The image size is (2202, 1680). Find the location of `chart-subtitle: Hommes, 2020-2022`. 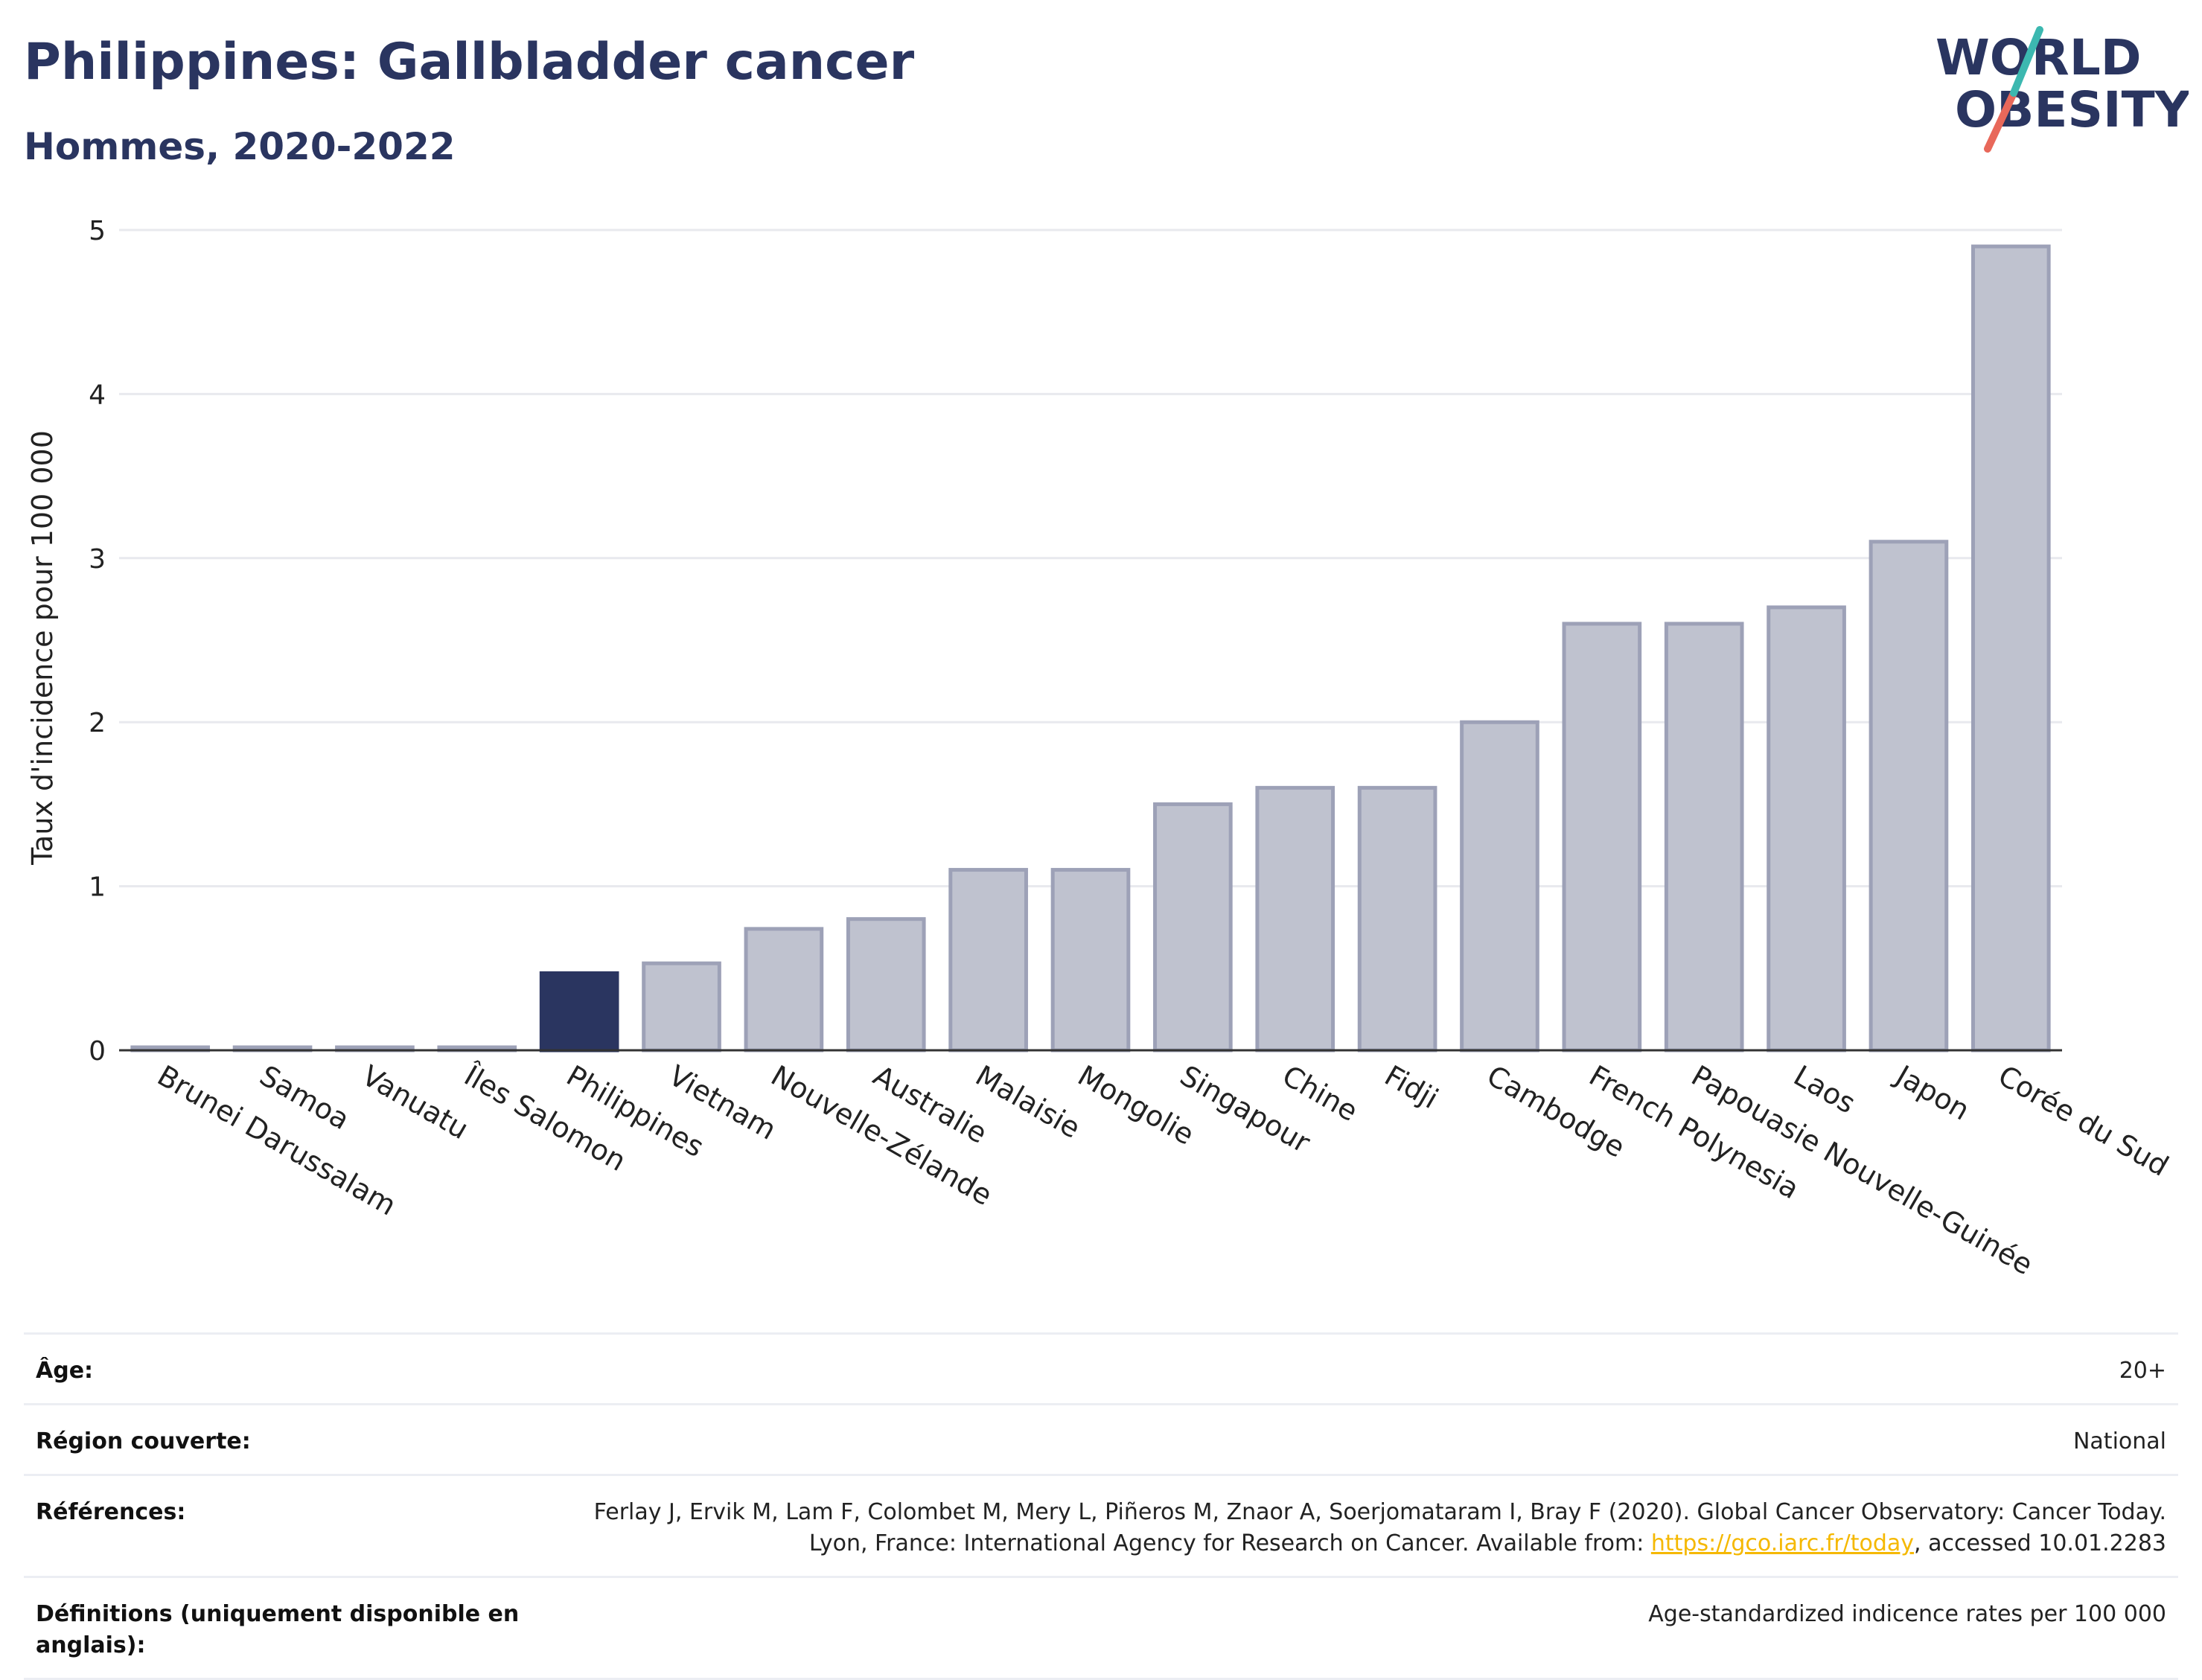

chart-subtitle: Hommes, 2020-2022 is located at coordinates (240, 146).